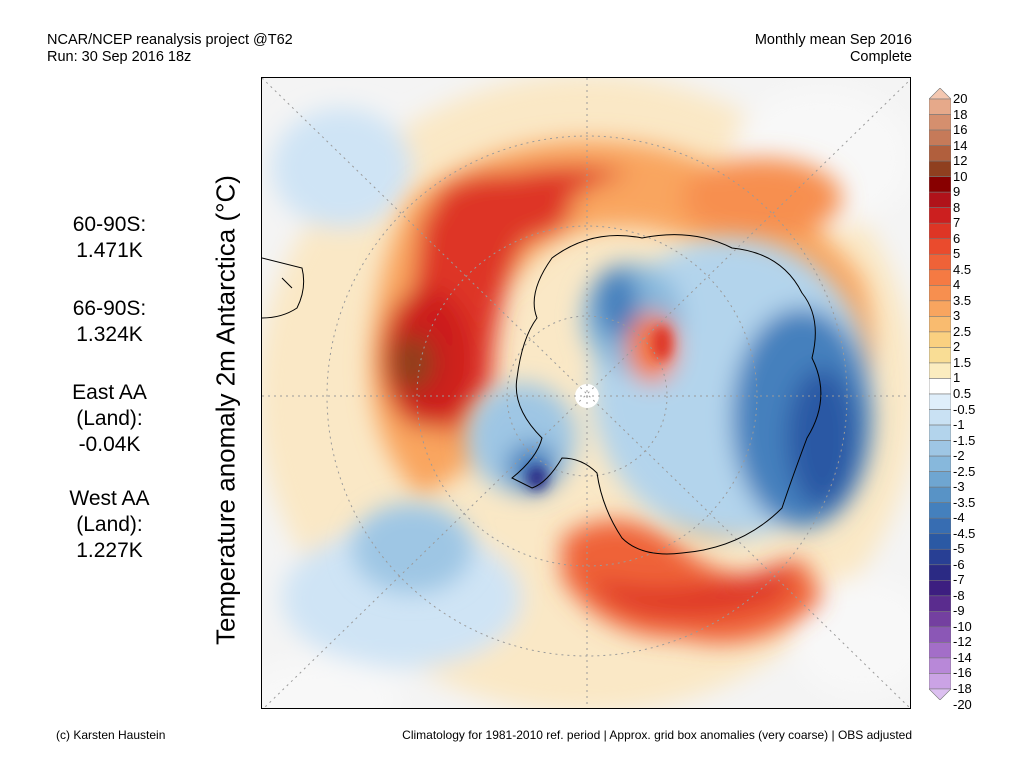 The height and width of the screenshot is (768, 1024). Describe the element at coordinates (962, 362) in the screenshot. I see `colorbar-label: 1.5` at that location.